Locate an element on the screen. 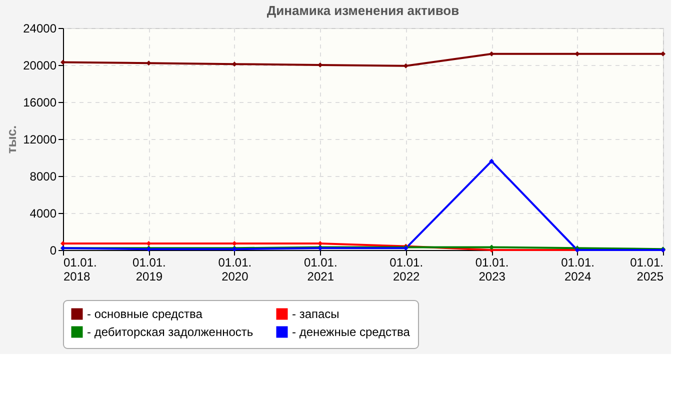 The height and width of the screenshot is (400, 700). x-tick-label: 01.01. 2021 is located at coordinates (321, 270).